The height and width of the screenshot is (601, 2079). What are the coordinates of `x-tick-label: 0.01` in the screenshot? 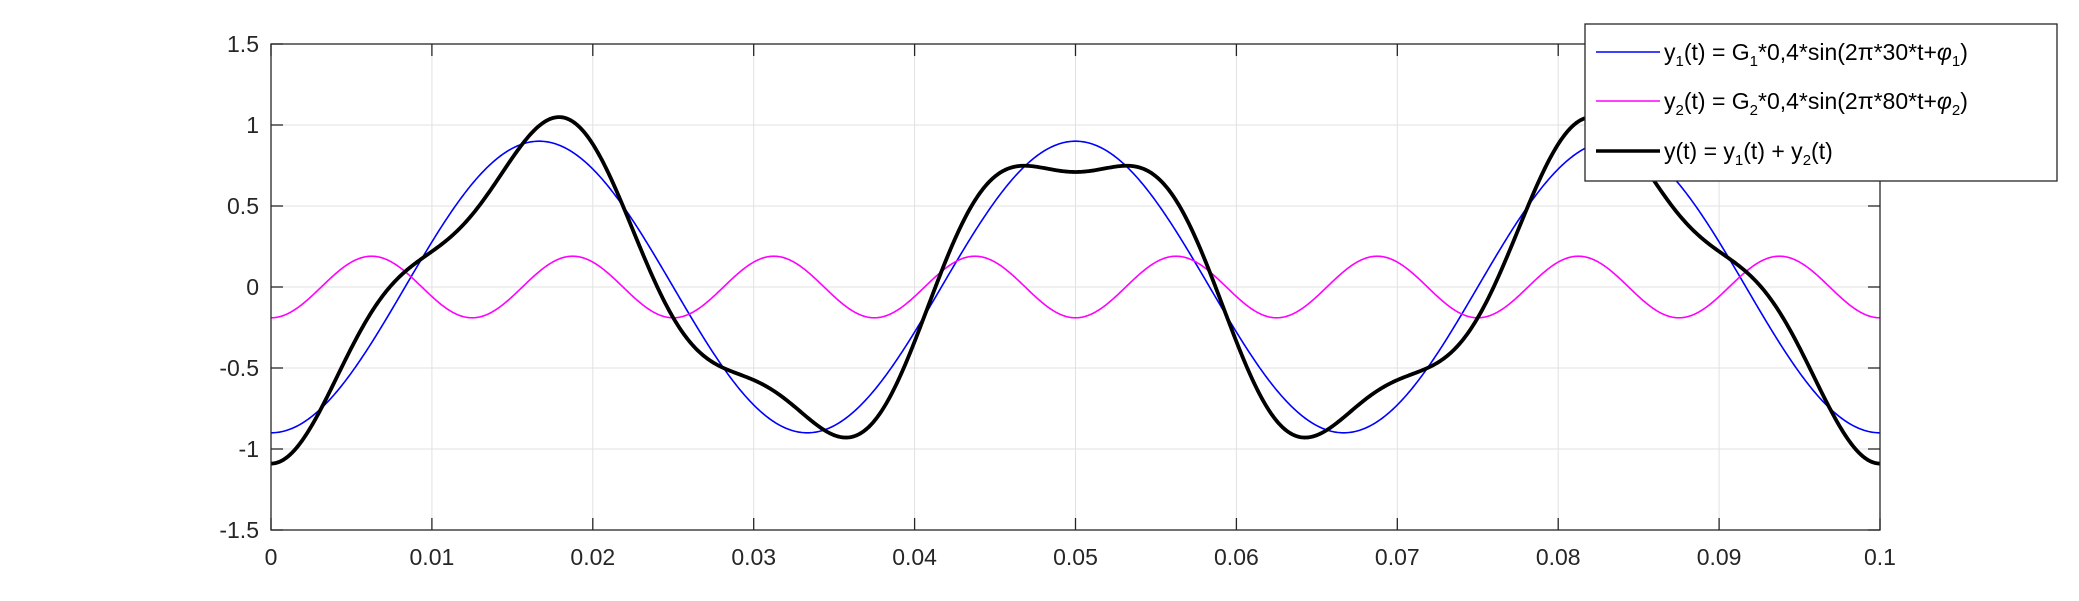 It's located at (432, 557).